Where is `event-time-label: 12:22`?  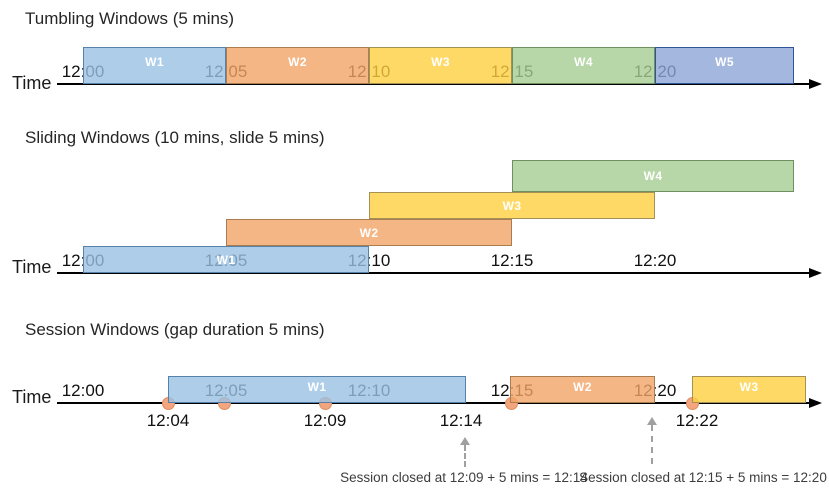 event-time-label: 12:22 is located at coordinates (697, 420).